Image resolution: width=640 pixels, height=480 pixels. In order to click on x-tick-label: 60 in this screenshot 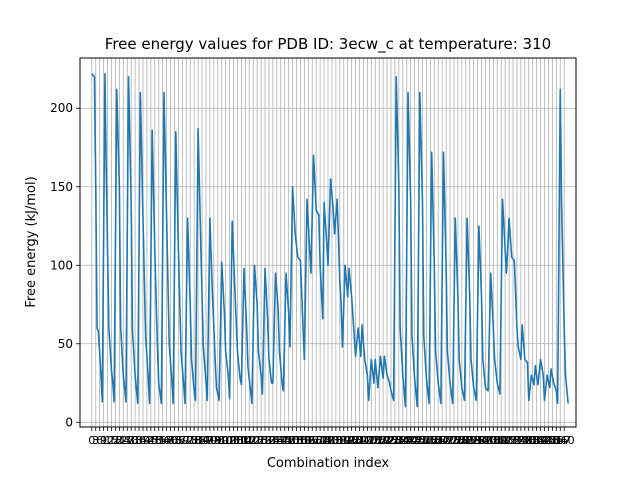, I will do `click(171, 440)`.